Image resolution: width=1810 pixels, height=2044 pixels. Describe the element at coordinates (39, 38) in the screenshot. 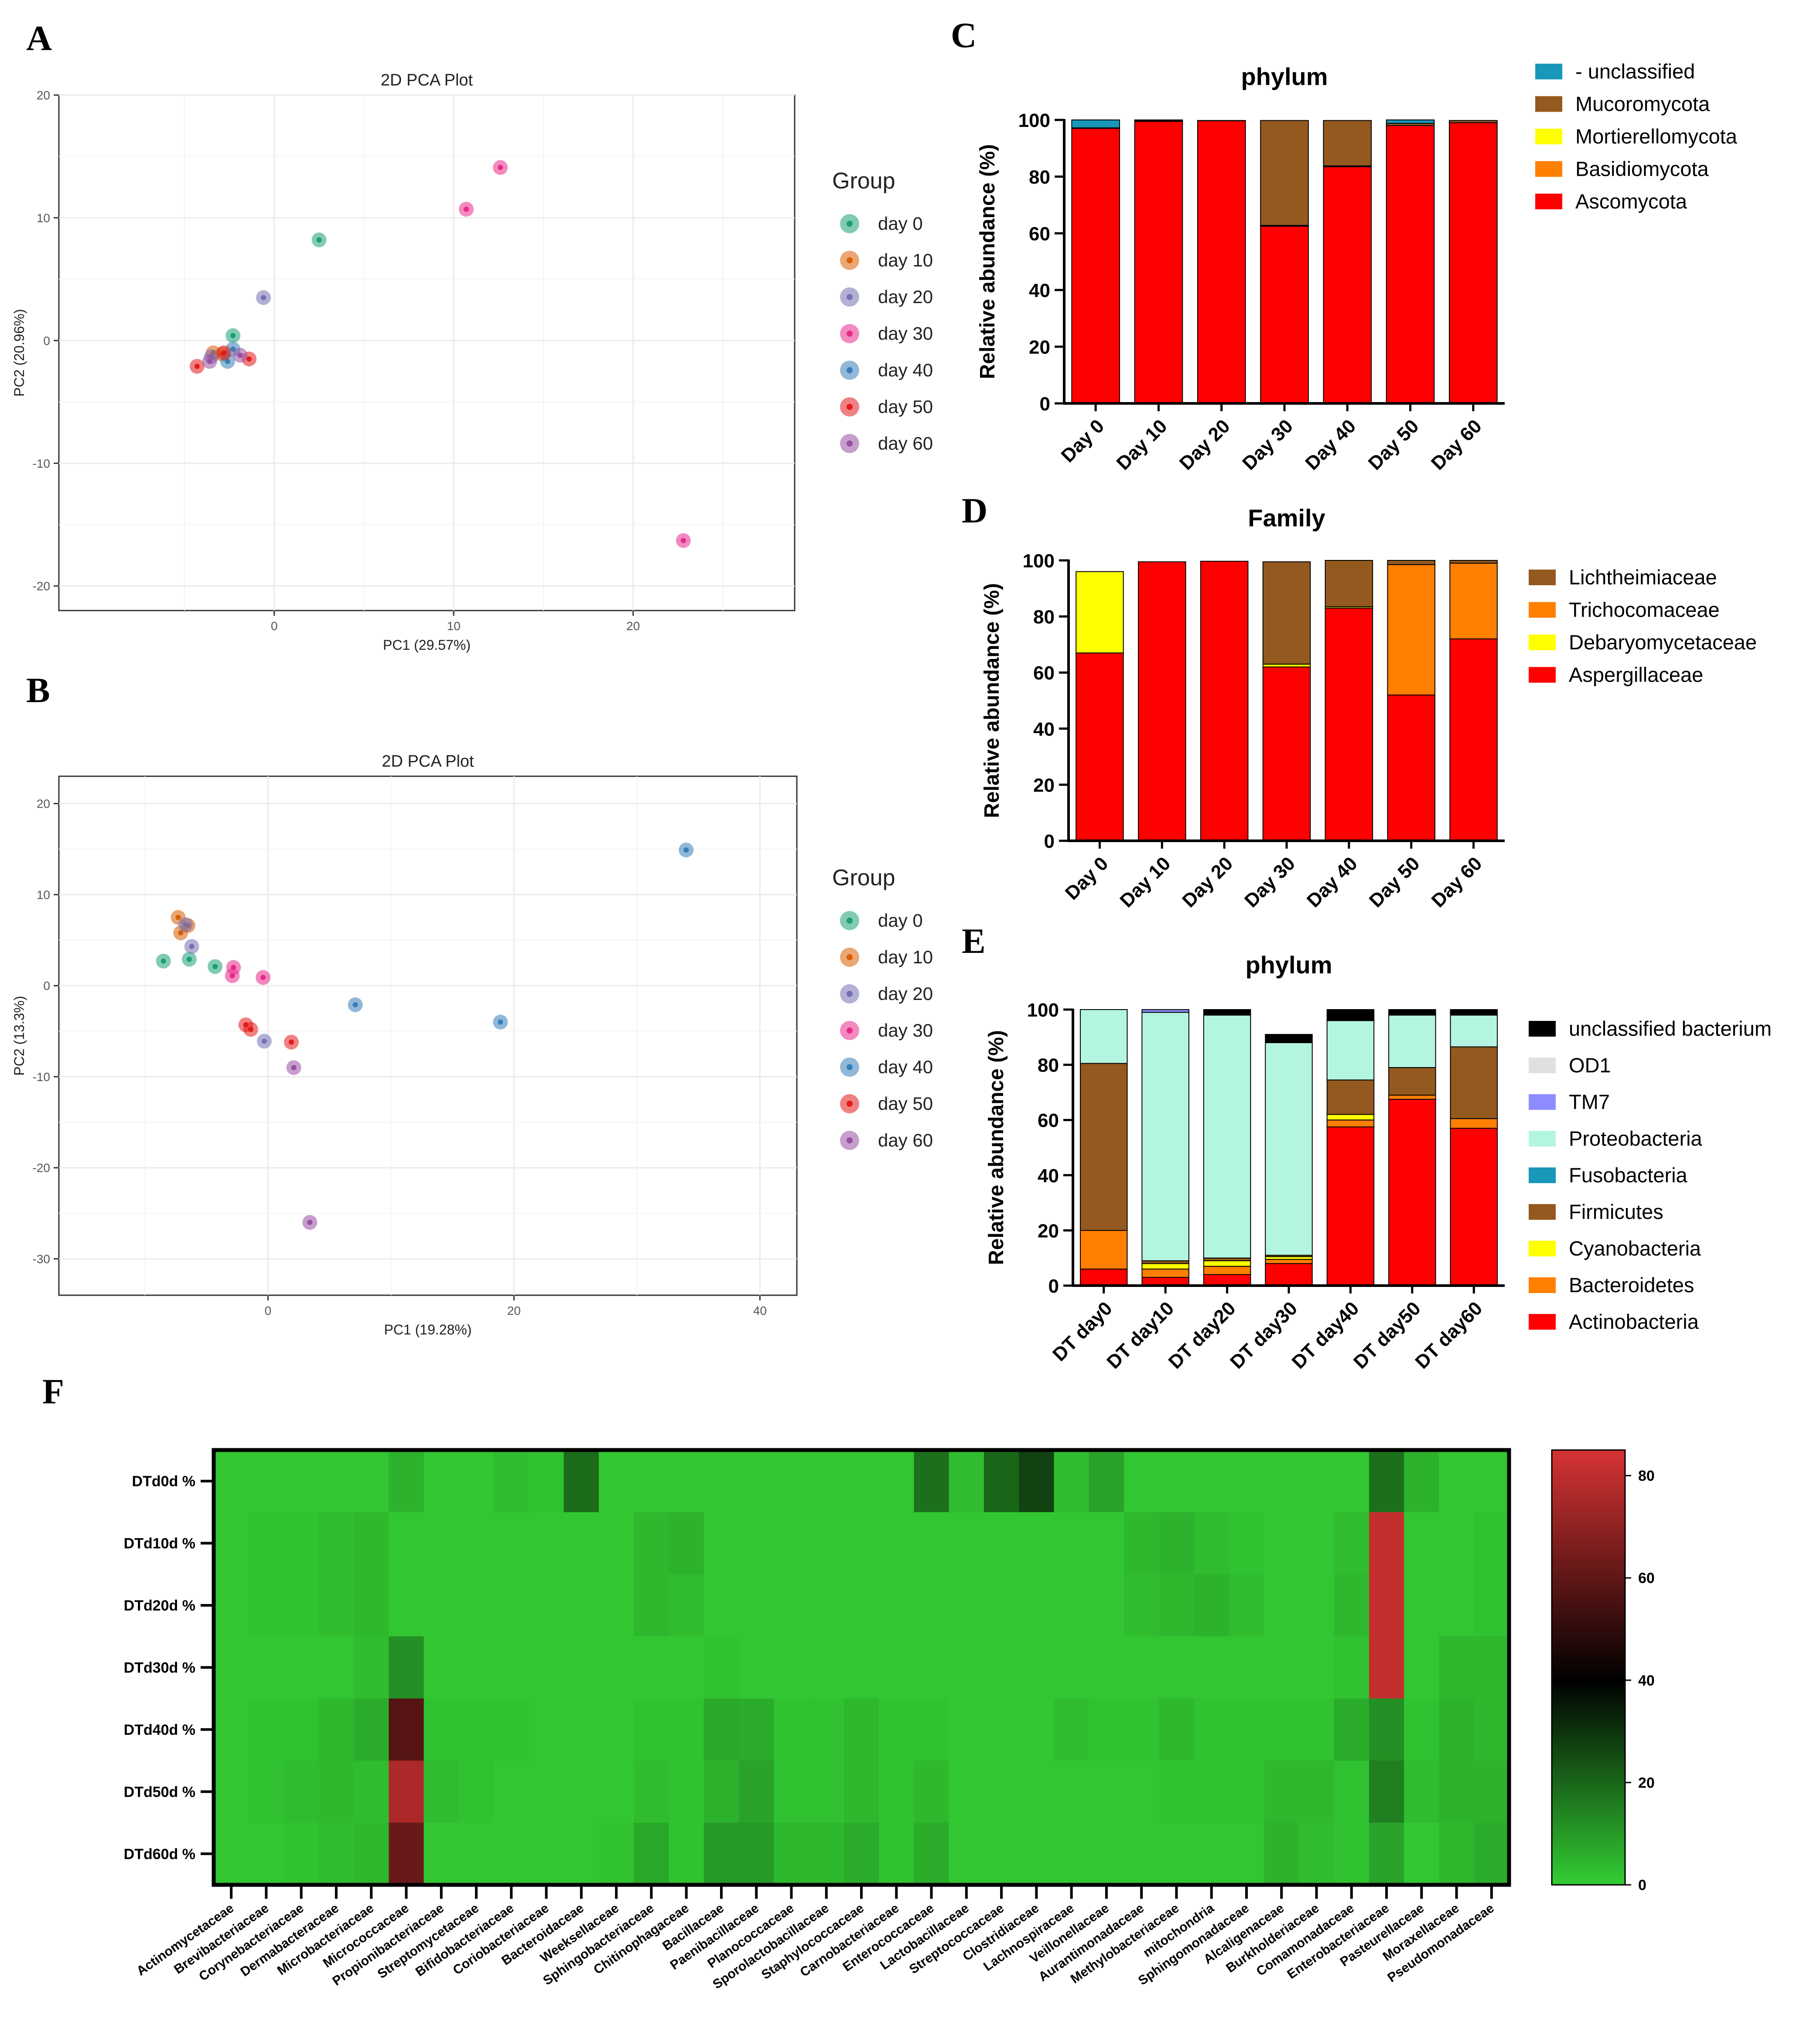

I see `panel-label-a: A` at that location.